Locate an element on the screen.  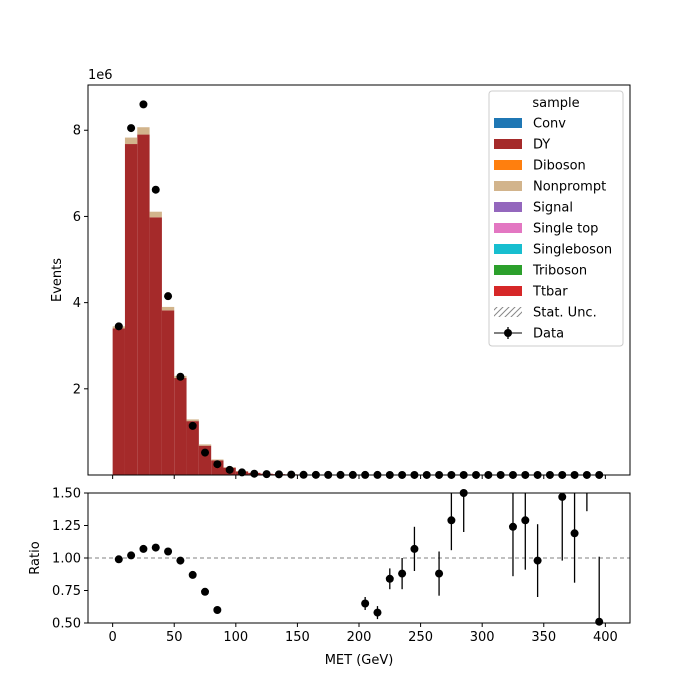
y-tick-label: 4 is located at coordinates (77, 303).